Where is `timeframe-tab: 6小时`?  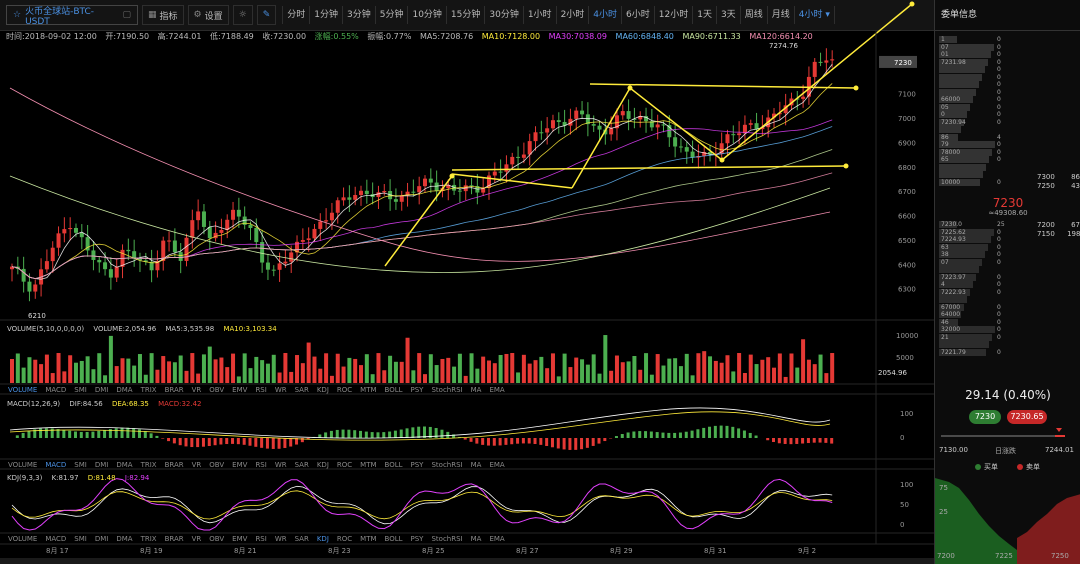 timeframe-tab: 6小时 is located at coordinates (638, 15).